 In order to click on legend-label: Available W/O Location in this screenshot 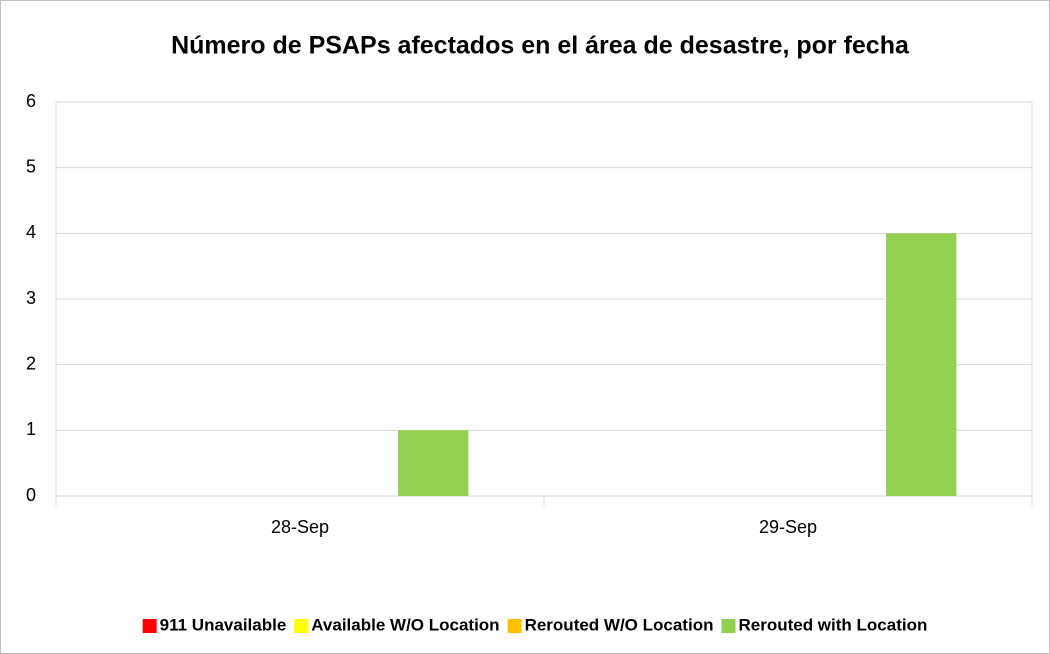, I will do `click(405, 624)`.